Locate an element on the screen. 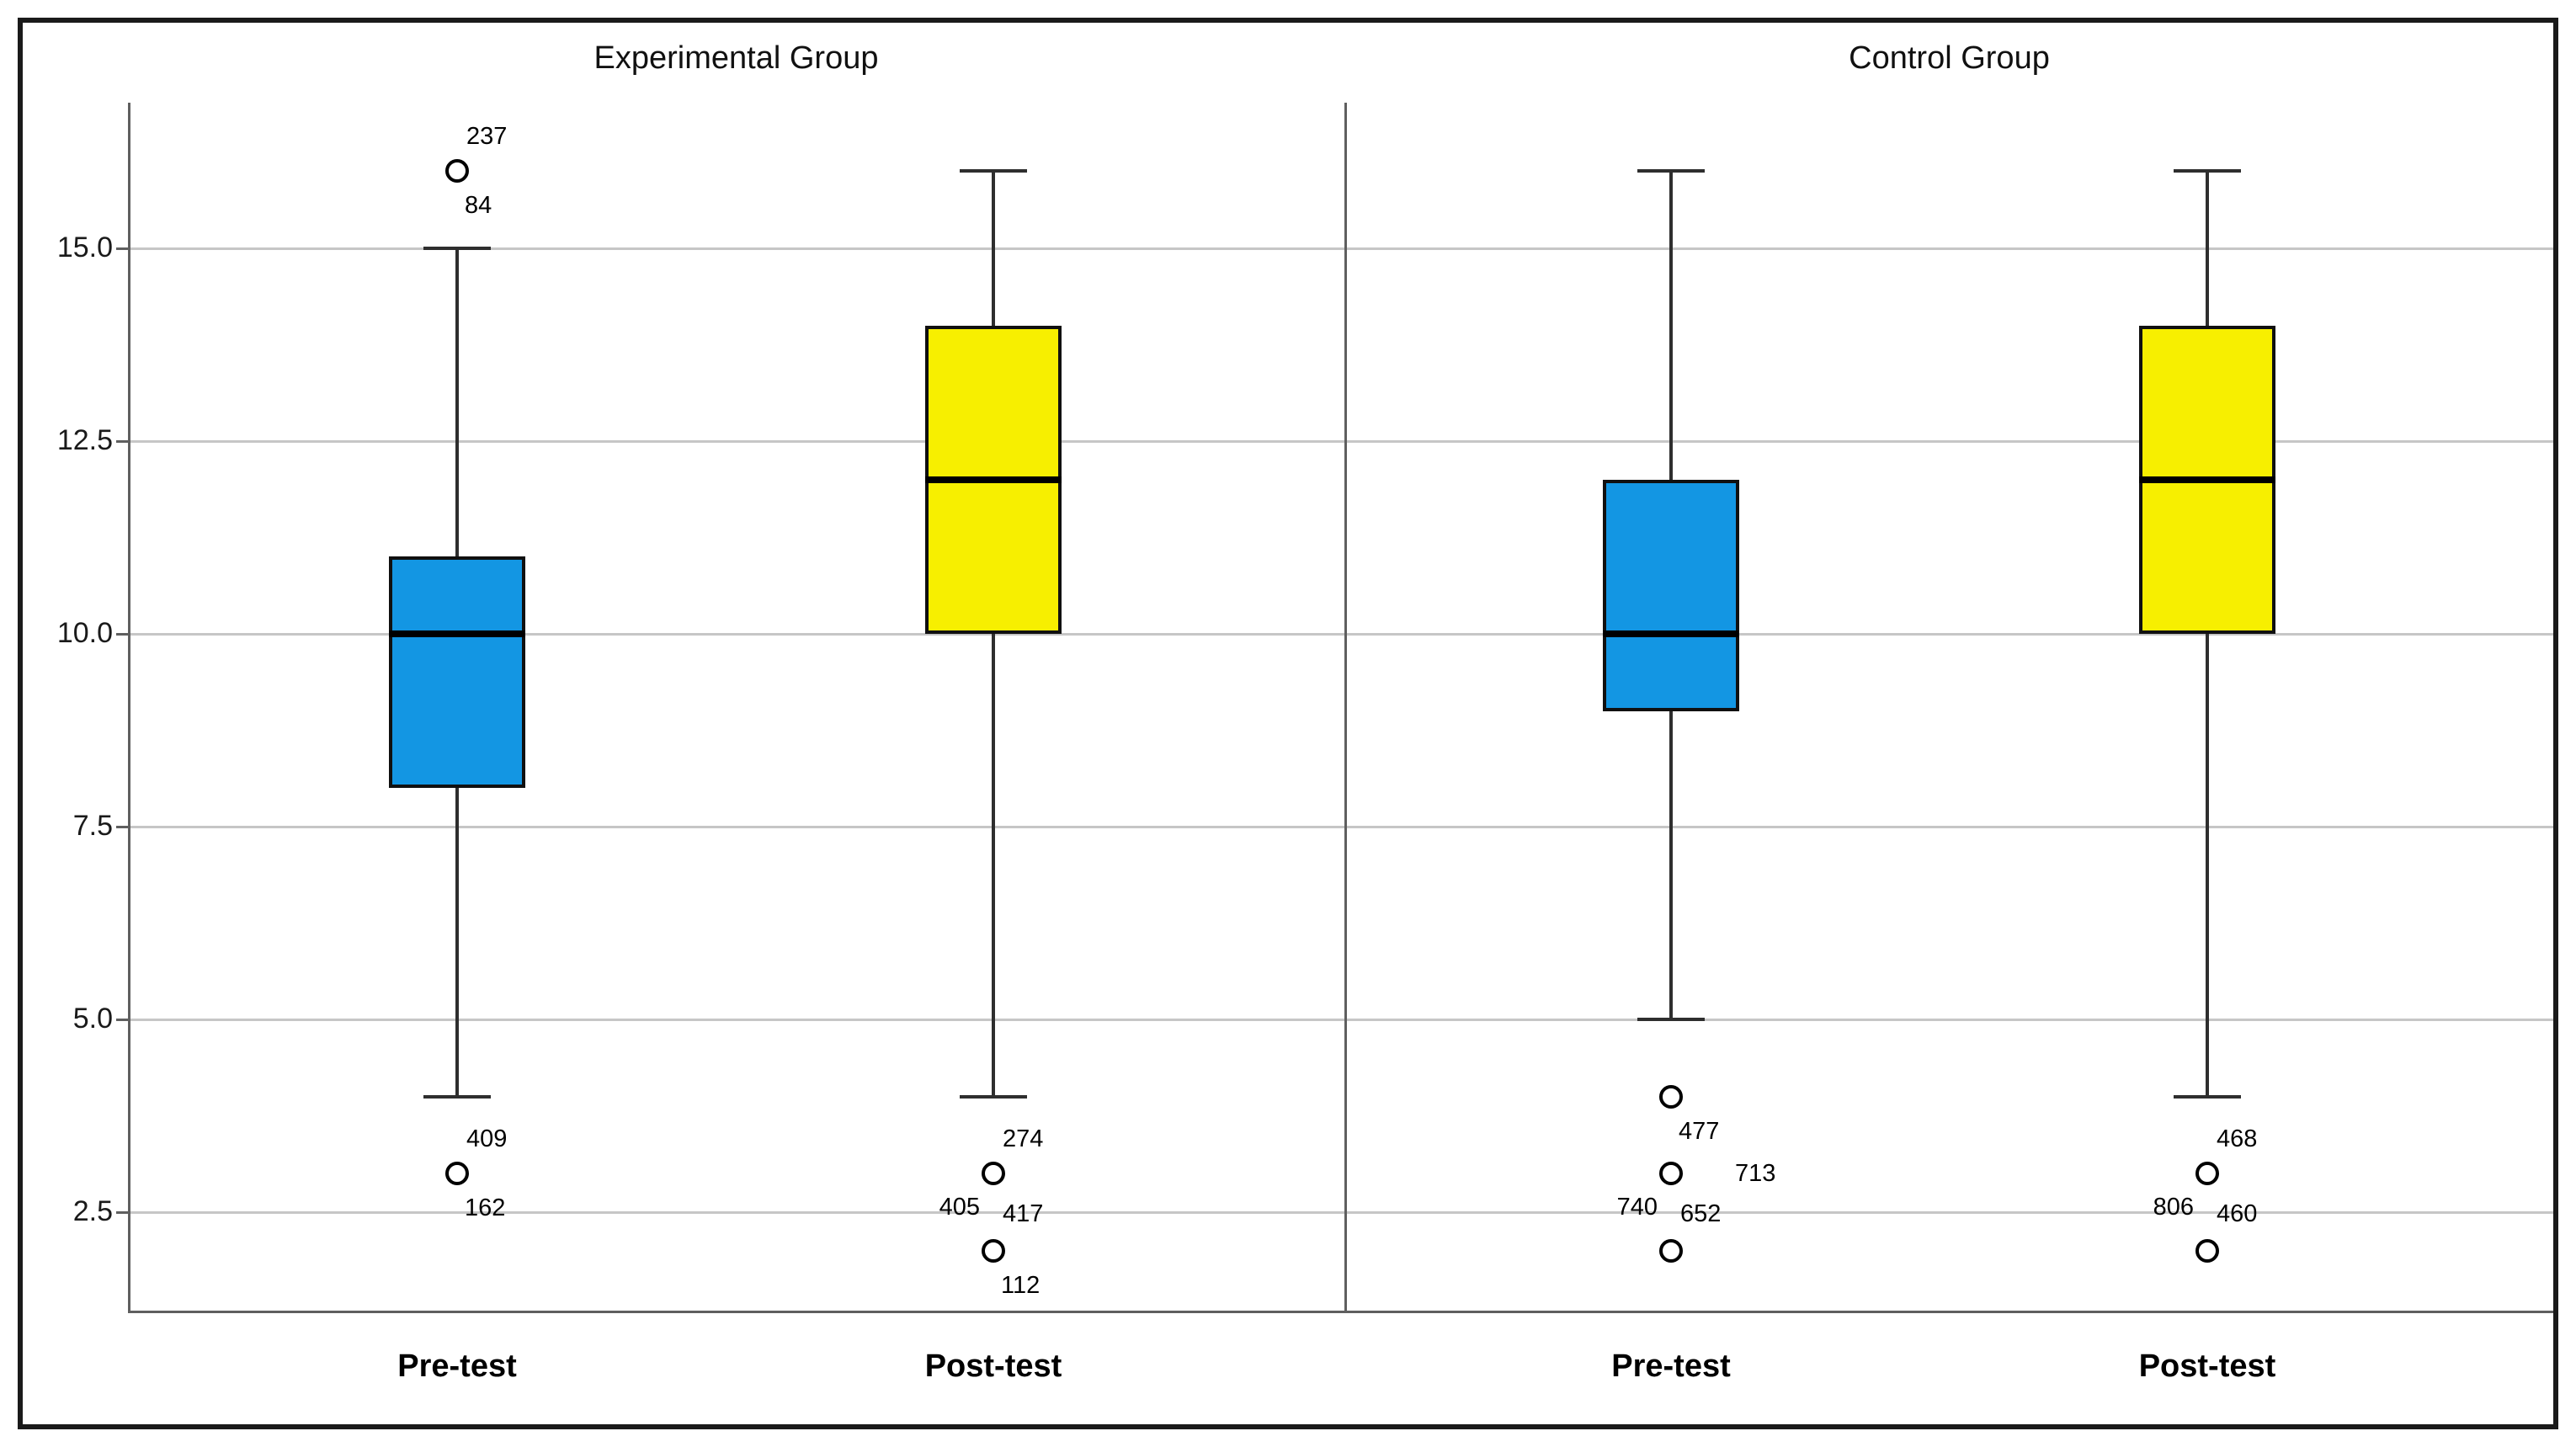 Image resolution: width=2576 pixels, height=1447 pixels. outlier-label: 162 is located at coordinates (485, 1208).